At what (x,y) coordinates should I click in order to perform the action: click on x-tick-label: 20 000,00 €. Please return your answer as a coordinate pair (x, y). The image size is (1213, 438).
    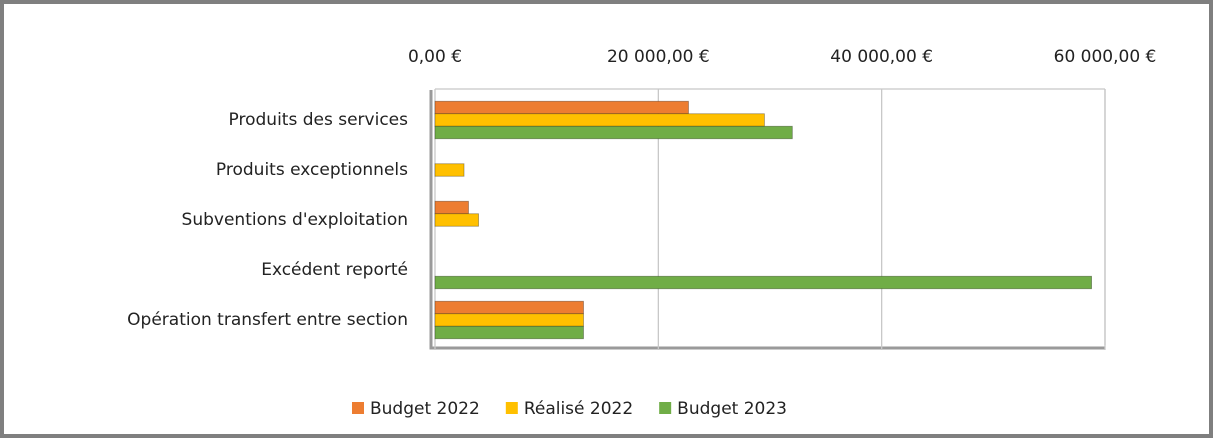
    Looking at the image, I should click on (658, 57).